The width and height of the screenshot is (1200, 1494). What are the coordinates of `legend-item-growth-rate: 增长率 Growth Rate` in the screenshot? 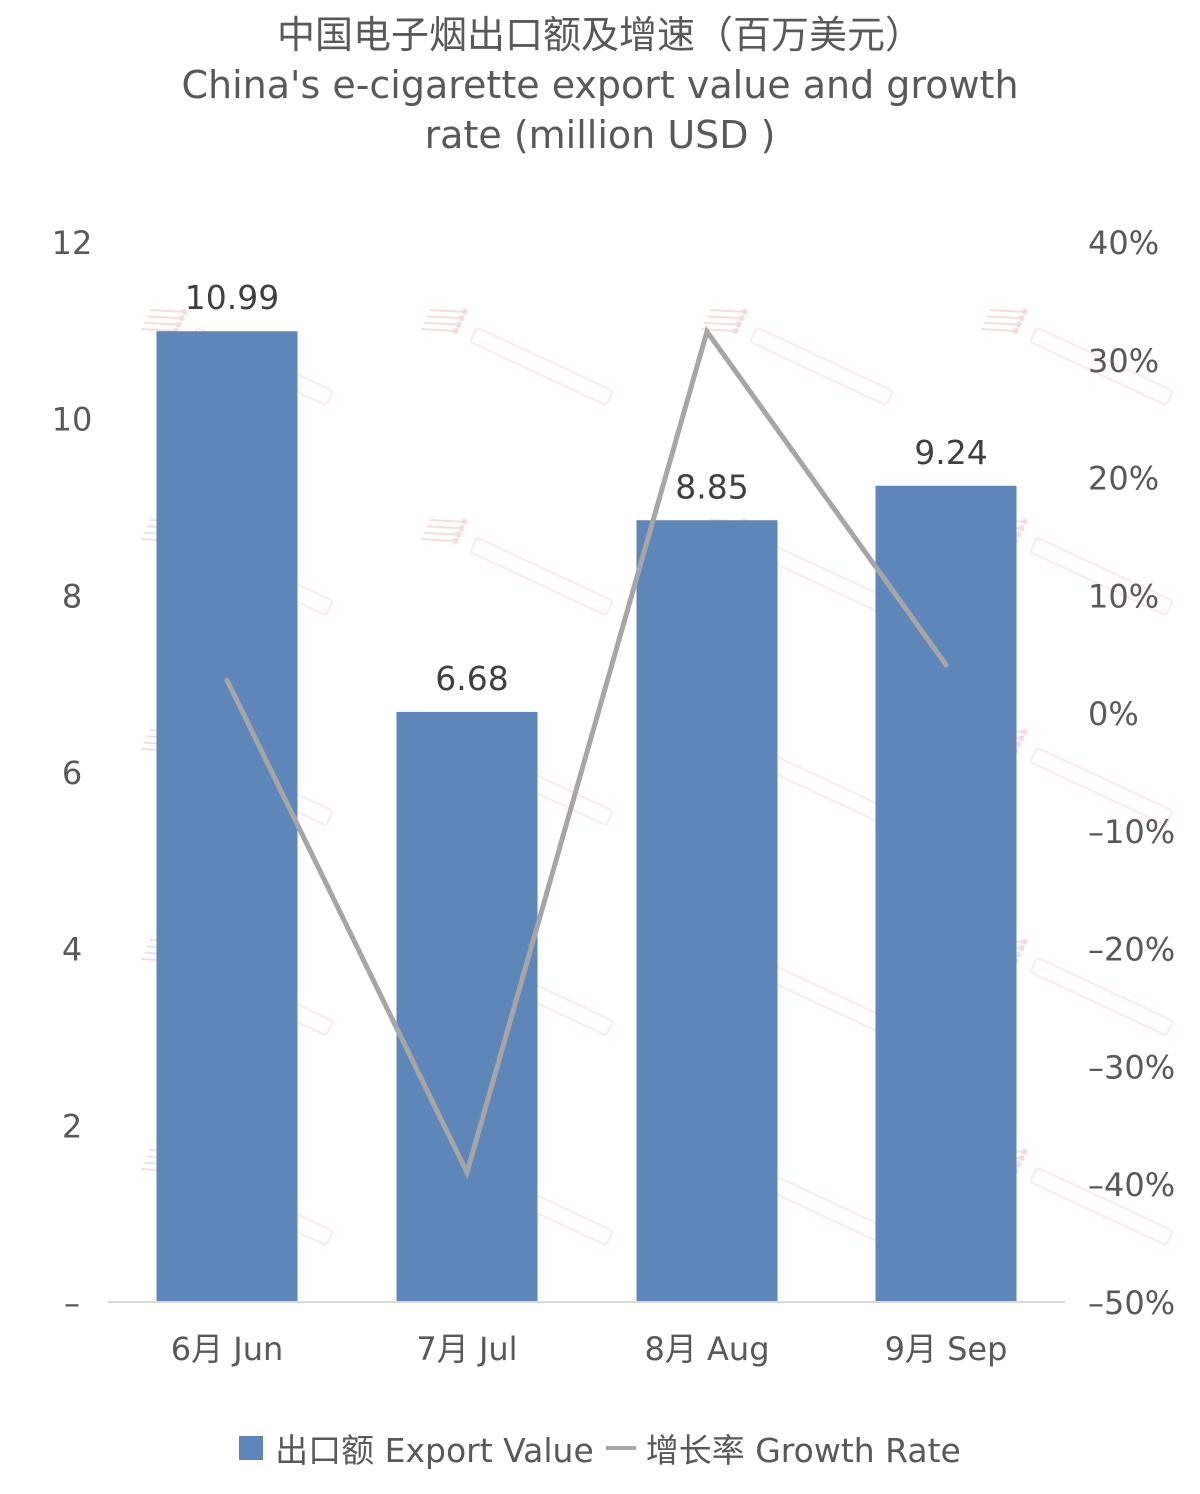 It's located at (777, 1448).